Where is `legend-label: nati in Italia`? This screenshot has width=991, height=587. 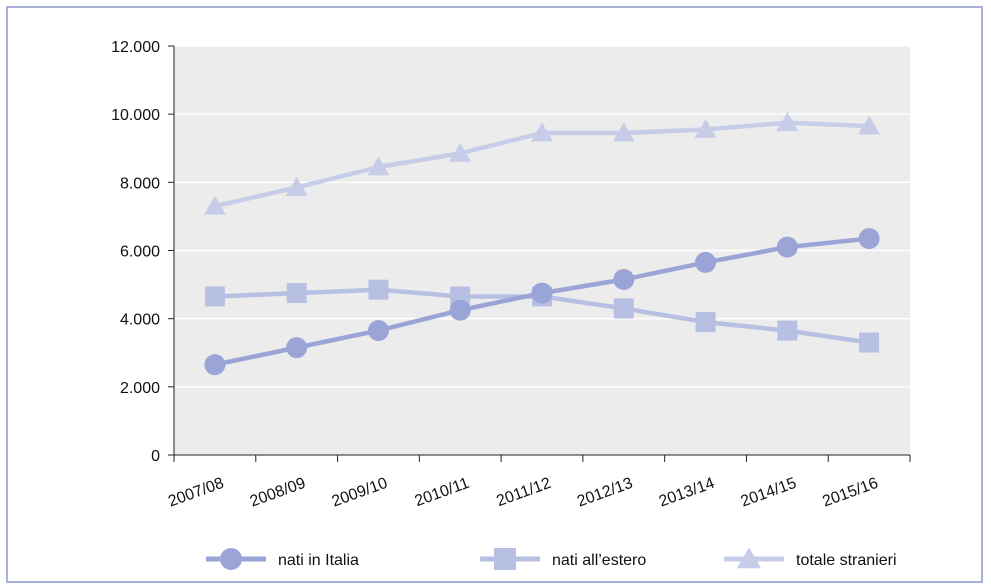
legend-label: nati in Italia is located at coordinates (318, 560).